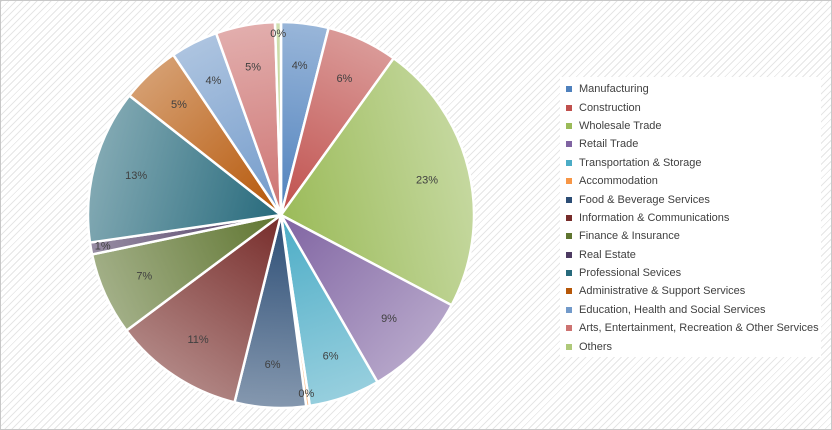 This screenshot has height=430, width=832. Describe the element at coordinates (184, 169) in the screenshot. I see `pie-slice-professional-sevices` at that location.